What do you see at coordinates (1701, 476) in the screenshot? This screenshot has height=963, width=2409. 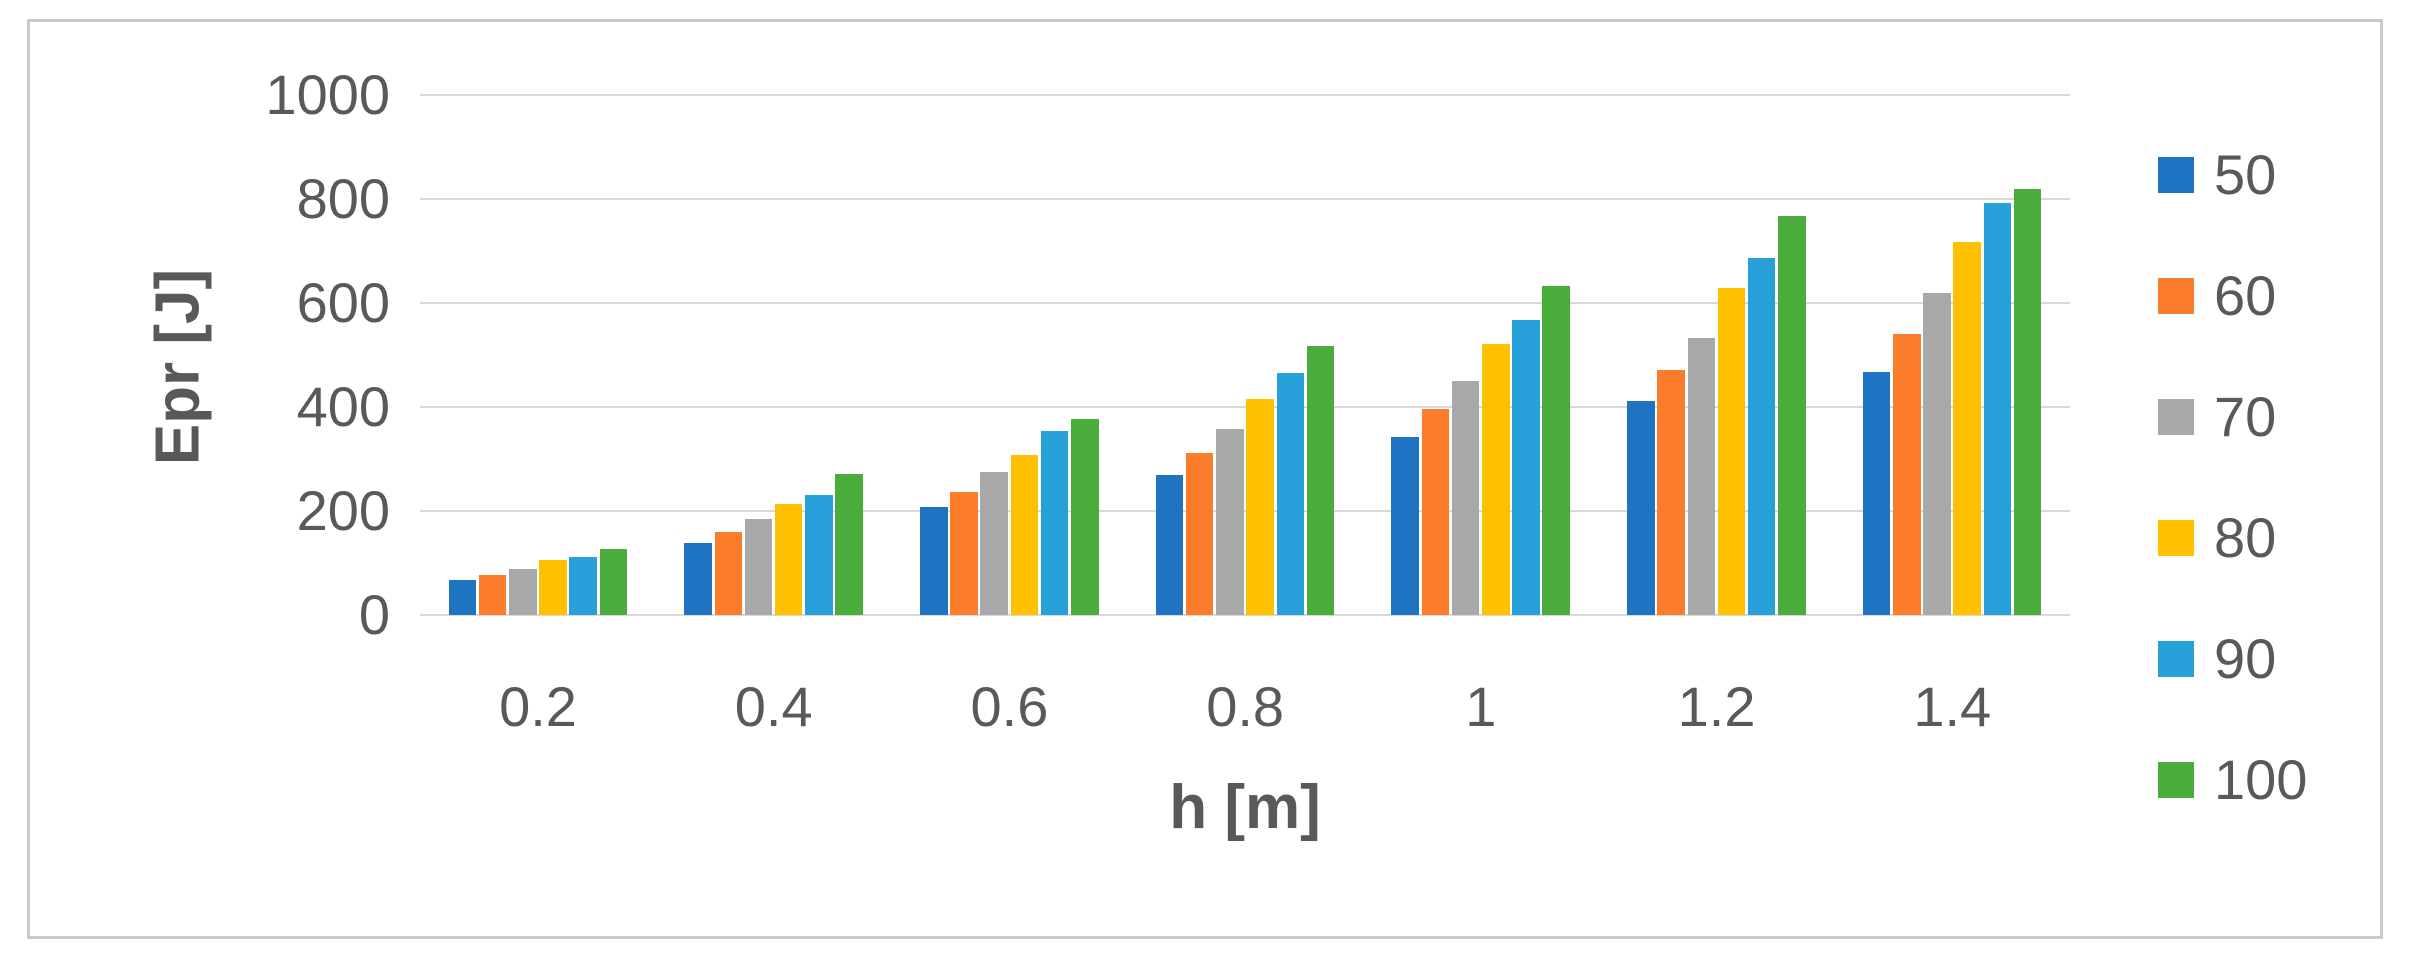 I see `bar-series-70-cat-1.2` at bounding box center [1701, 476].